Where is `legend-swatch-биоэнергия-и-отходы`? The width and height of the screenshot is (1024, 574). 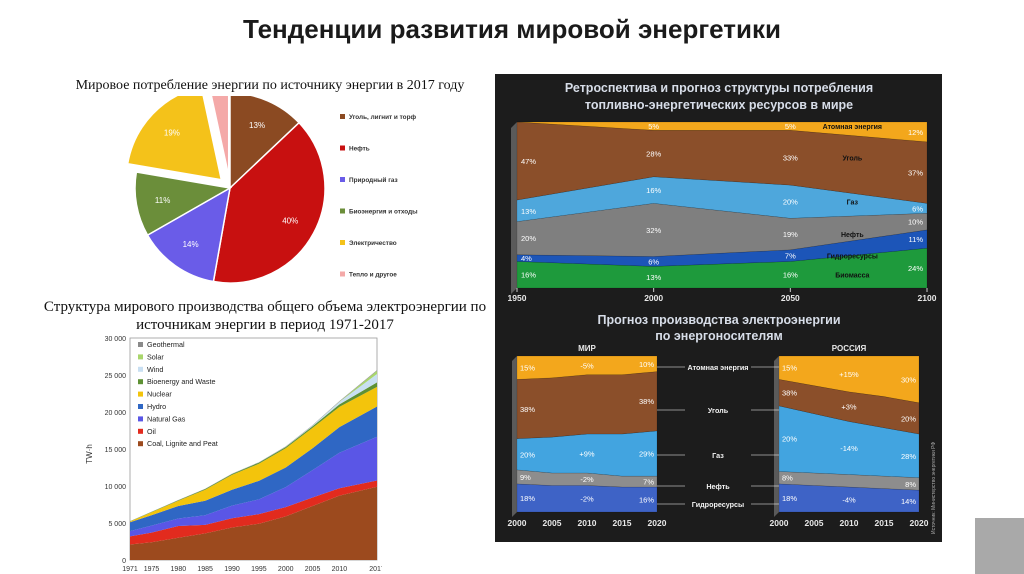 legend-swatch-биоэнергия-и-отходы is located at coordinates (342, 211).